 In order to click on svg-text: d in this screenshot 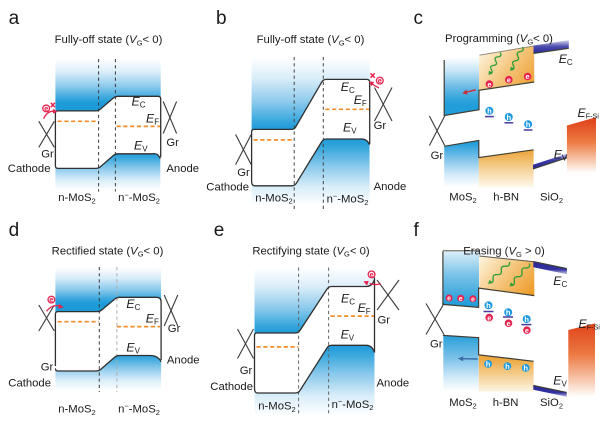, I will do `click(14, 230)`.